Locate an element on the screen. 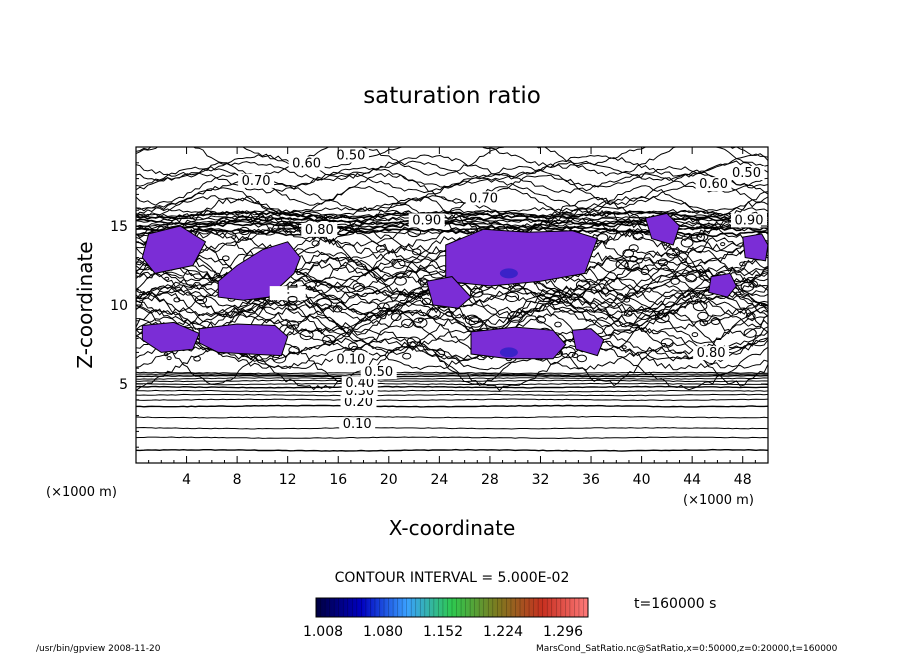  y-tick-label: 15 is located at coordinates (119, 227).